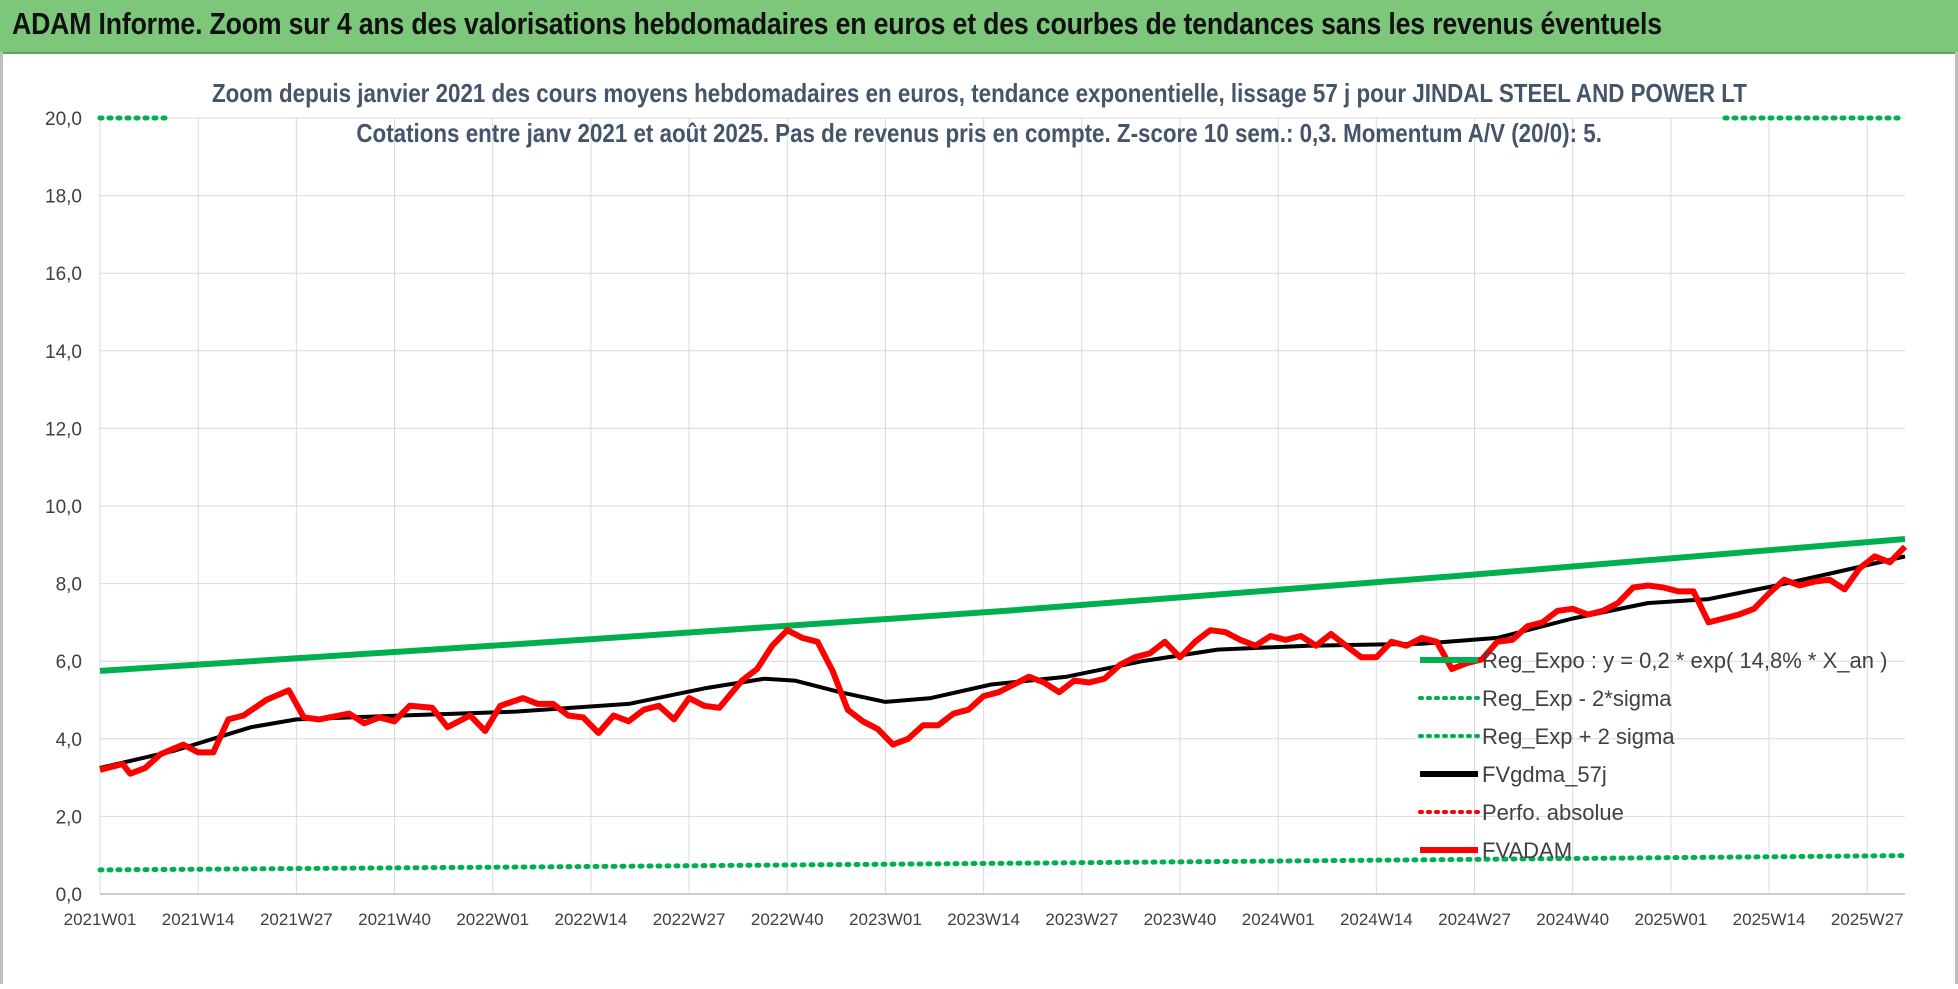 Image resolution: width=1958 pixels, height=989 pixels. Describe the element at coordinates (983, 919) in the screenshot. I see `x-tick-label: 2023W14` at that location.